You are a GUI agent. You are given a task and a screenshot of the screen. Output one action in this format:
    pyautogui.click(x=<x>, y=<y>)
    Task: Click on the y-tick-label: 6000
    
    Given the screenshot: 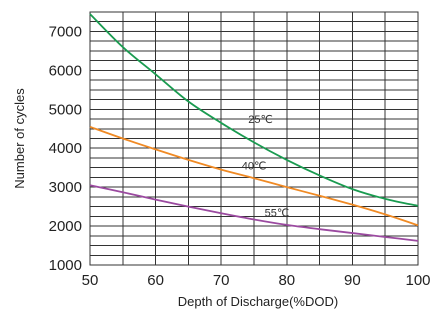 What is the action you would take?
    pyautogui.click(x=65, y=70)
    